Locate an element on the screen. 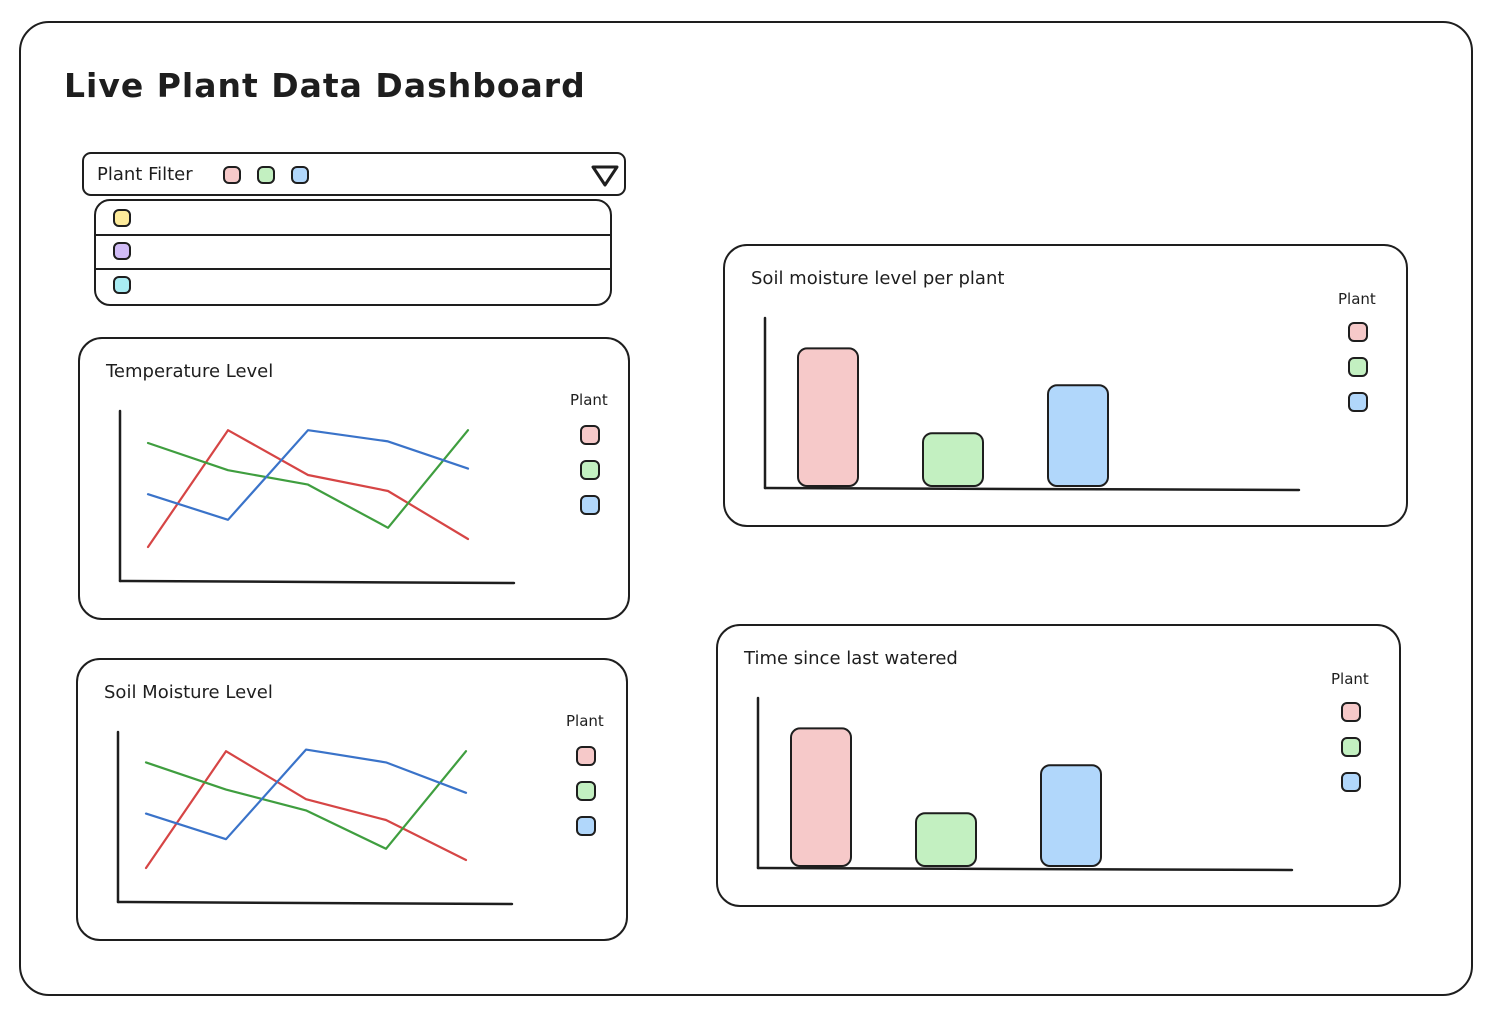 The image size is (1492, 1018). filter-option-yellow is located at coordinates (353, 217).